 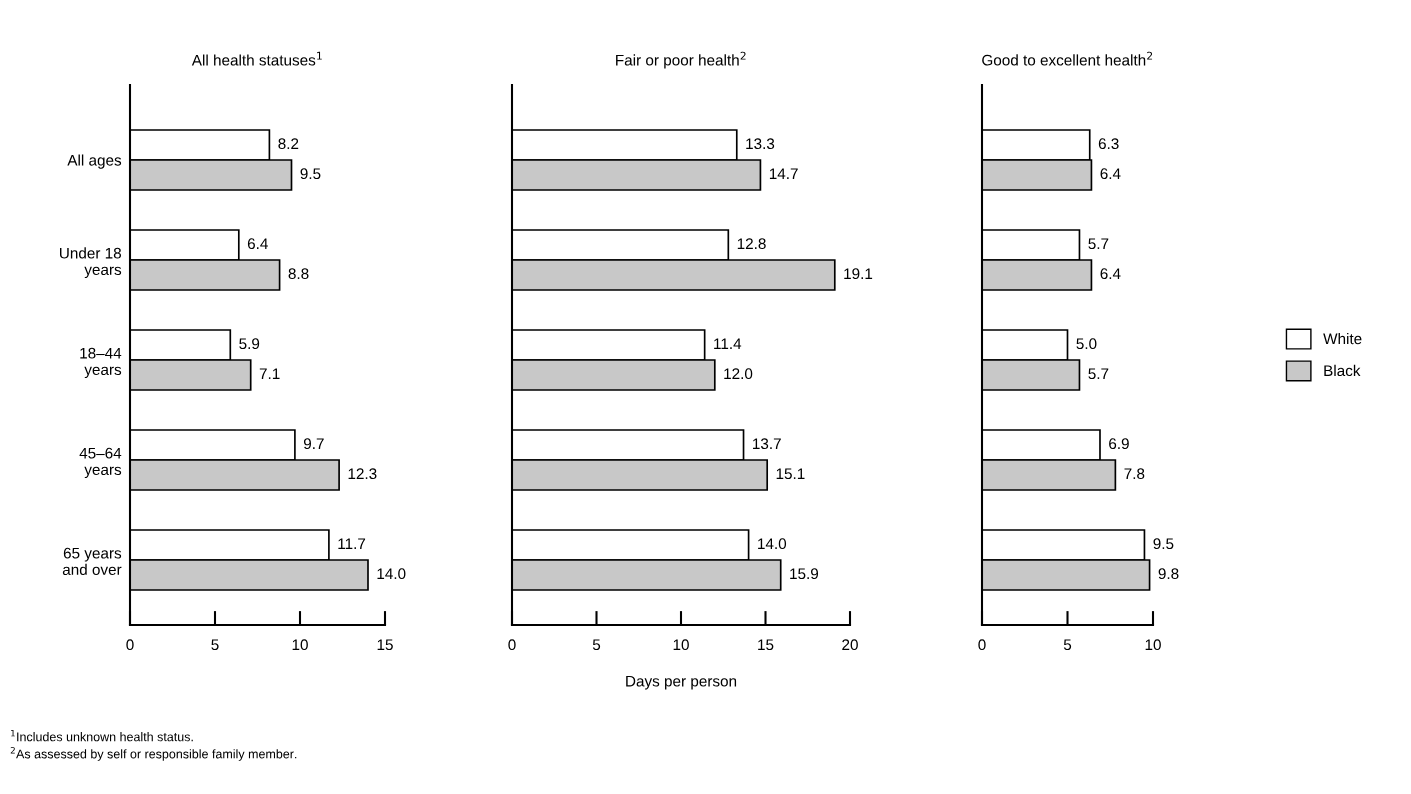 I want to click on legend-label: White, so click(x=1342, y=339).